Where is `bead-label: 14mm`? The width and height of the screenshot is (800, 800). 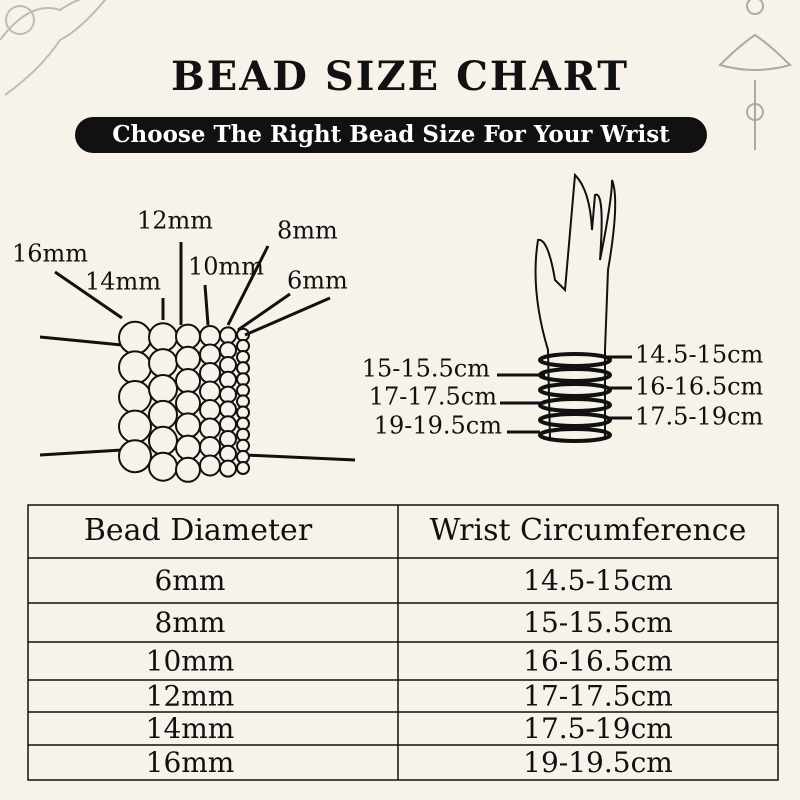 bead-label: 14mm is located at coordinates (123, 282).